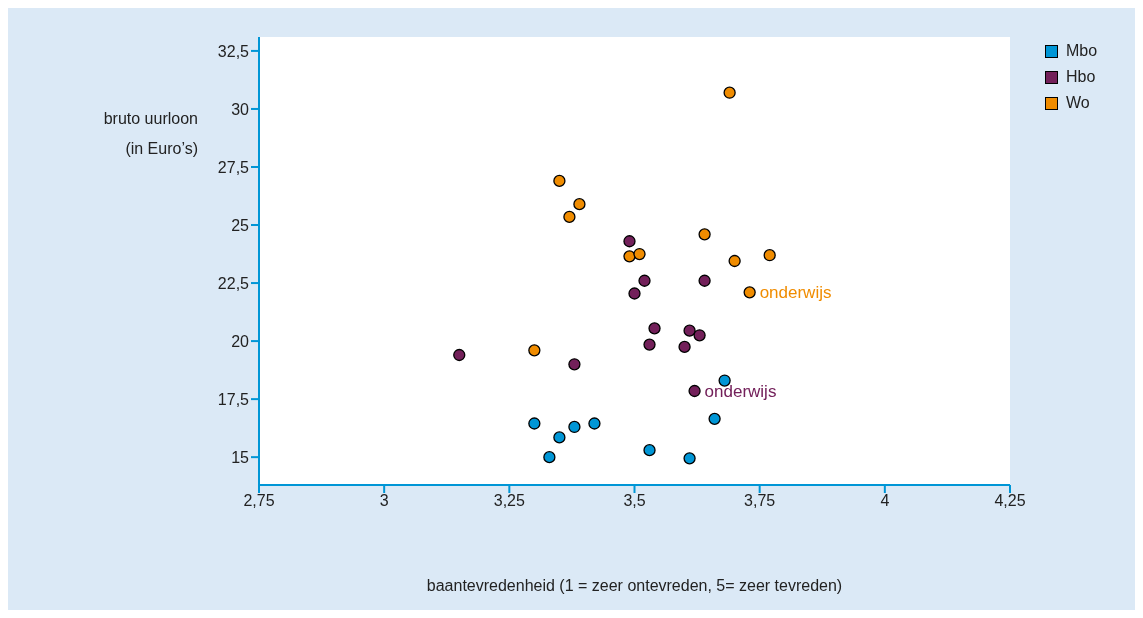  I want to click on legend-label: Mbo, so click(1082, 51).